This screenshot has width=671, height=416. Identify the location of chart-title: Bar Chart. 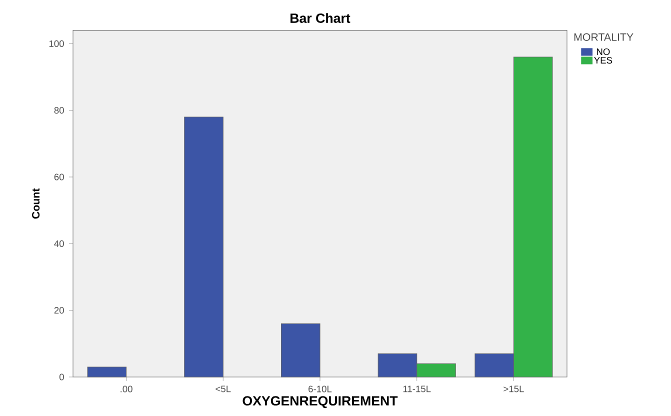
(320, 18).